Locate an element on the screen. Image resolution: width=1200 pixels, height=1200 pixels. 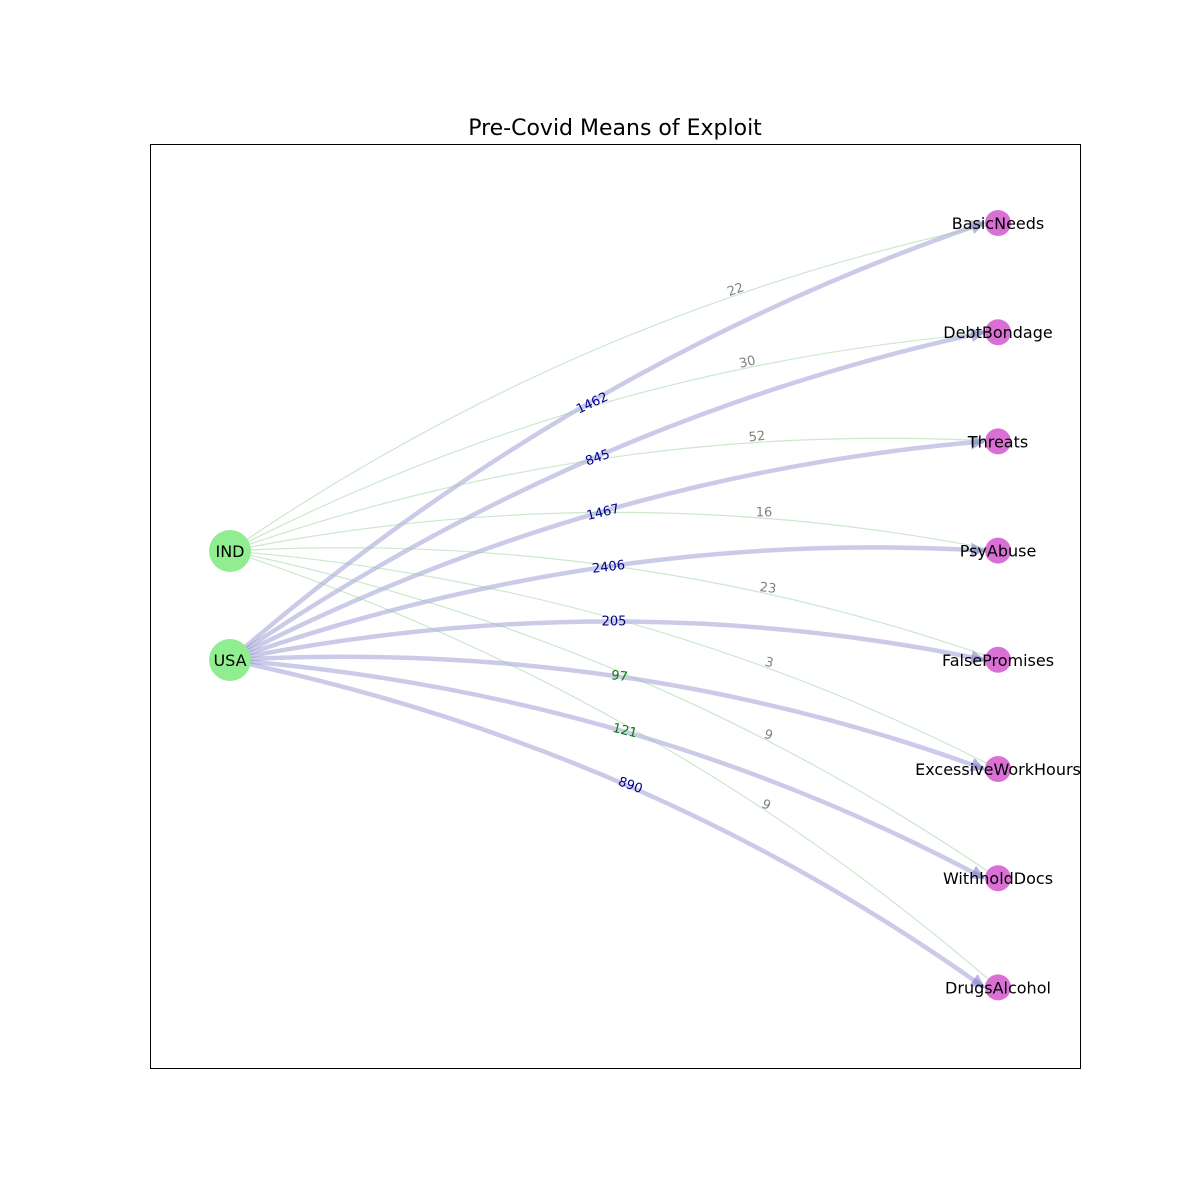
target-node-label-debtbondage: DebtBondage is located at coordinates (997, 332).